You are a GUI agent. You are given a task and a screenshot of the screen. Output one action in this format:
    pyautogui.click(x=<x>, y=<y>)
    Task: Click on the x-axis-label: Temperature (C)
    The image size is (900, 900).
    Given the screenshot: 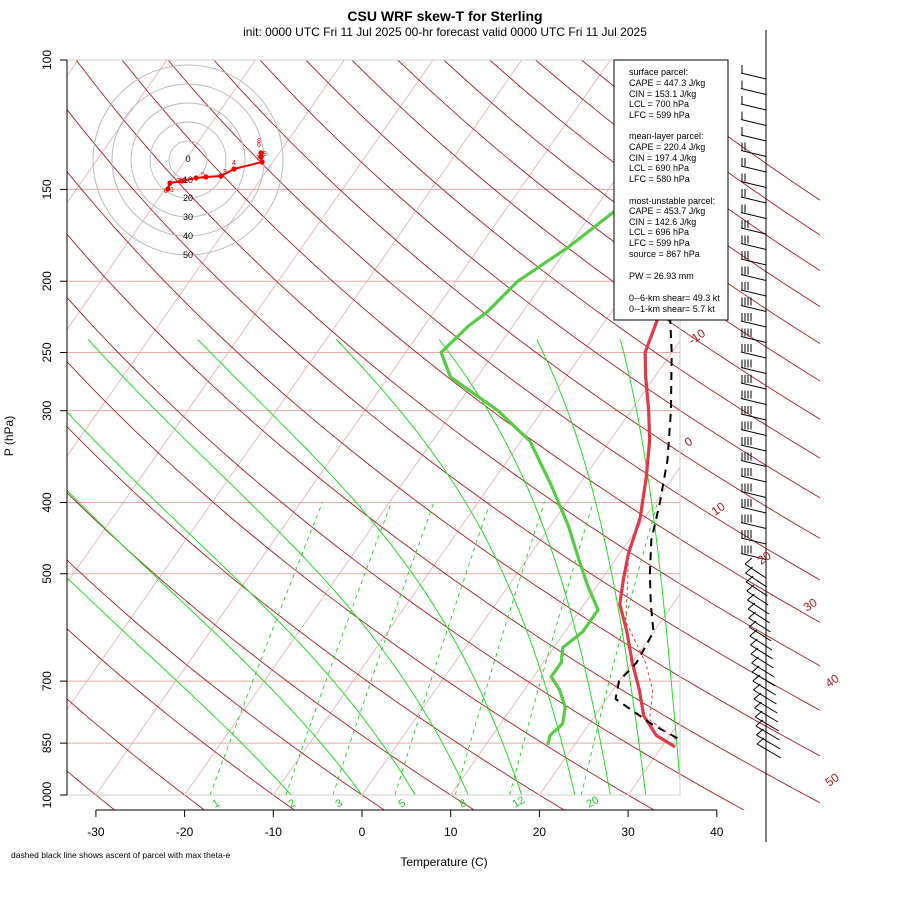 What is the action you would take?
    pyautogui.click(x=443, y=862)
    